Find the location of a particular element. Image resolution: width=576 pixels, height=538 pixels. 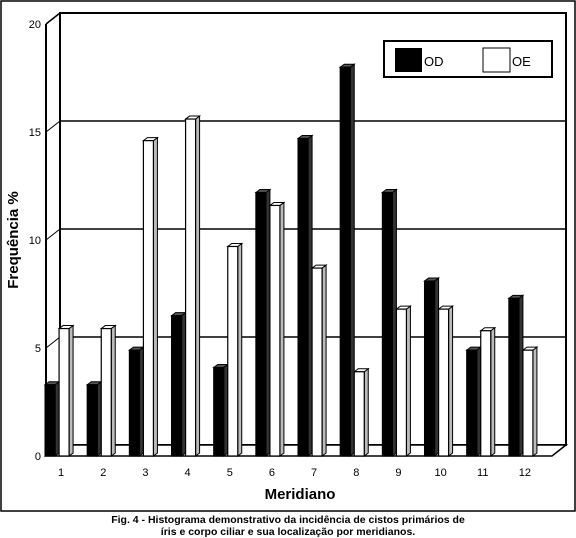

y-tick-label: 5 is located at coordinates (38, 349).